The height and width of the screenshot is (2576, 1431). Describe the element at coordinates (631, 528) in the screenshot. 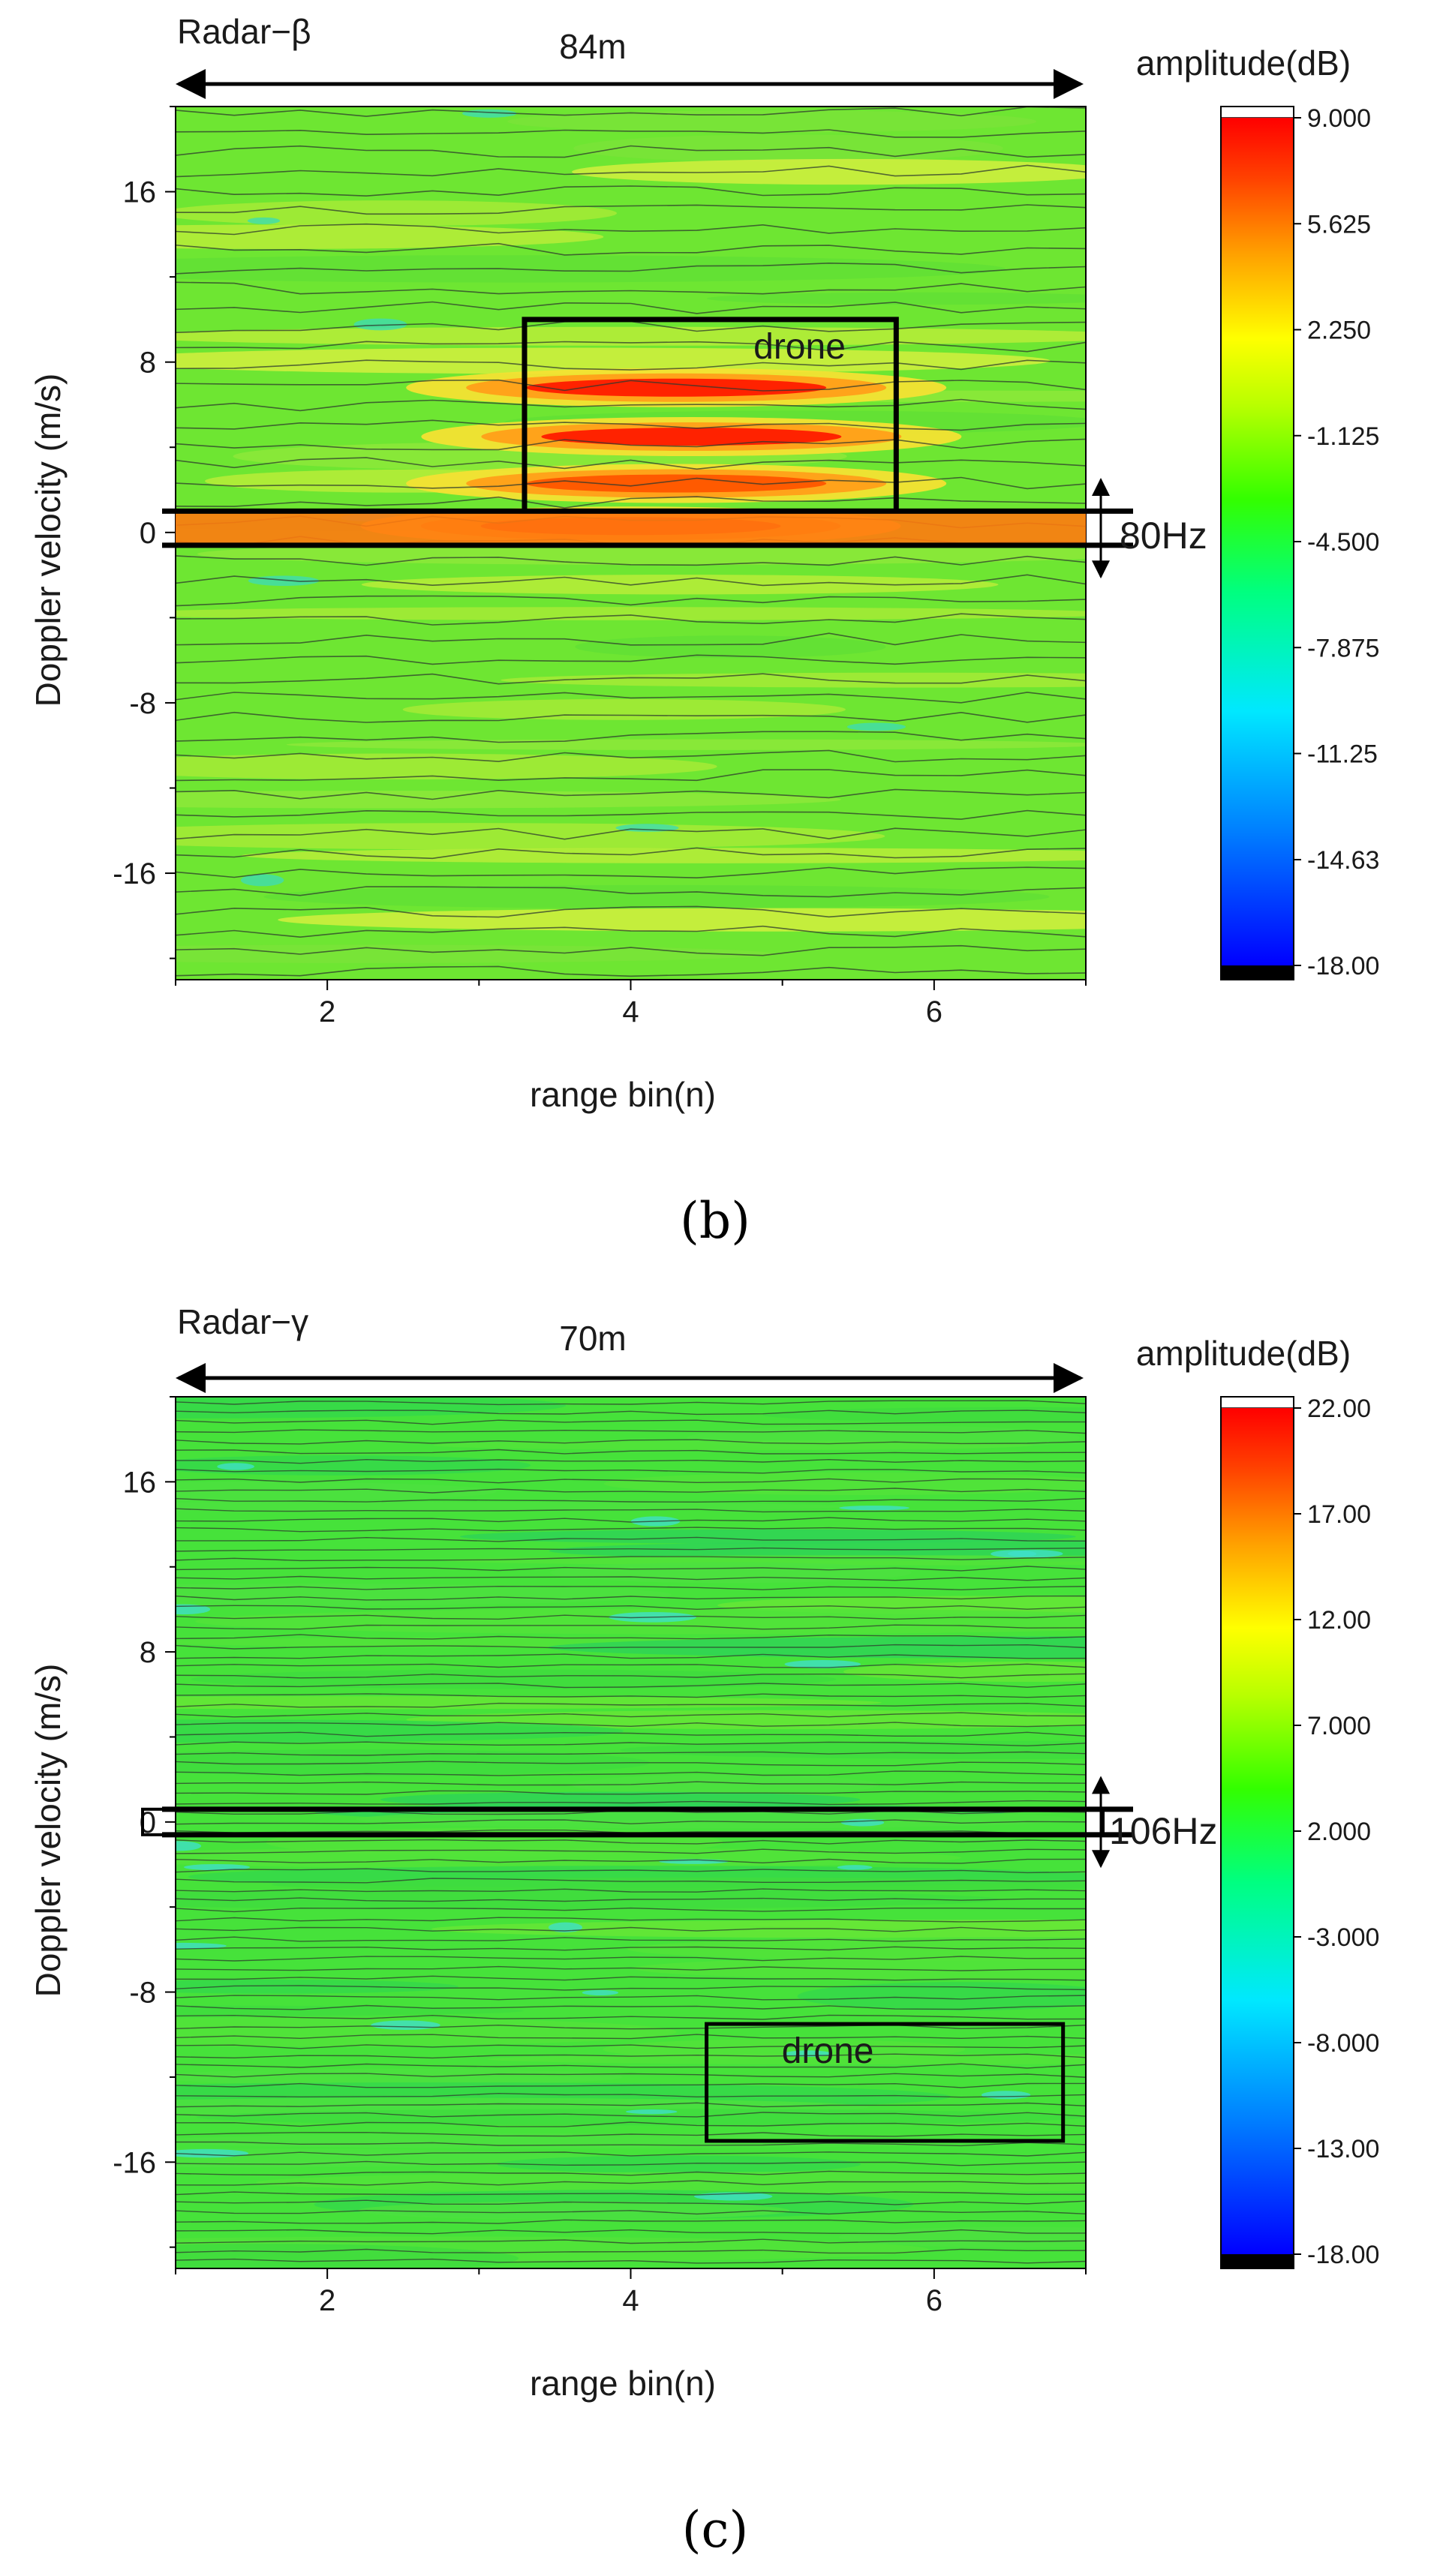

I see `clutter-band-fill` at that location.